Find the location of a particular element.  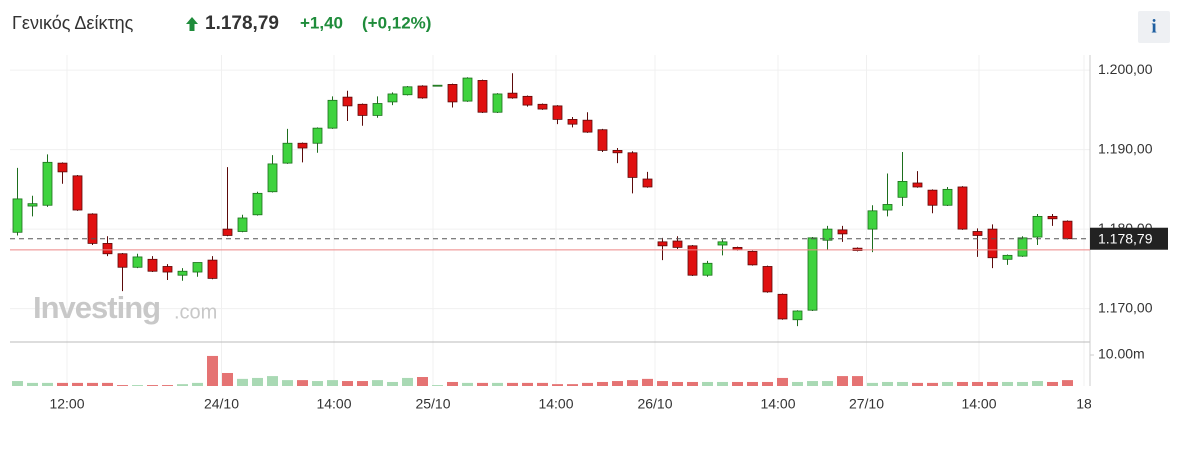

change-pct: (+0,12%) is located at coordinates (396, 22).